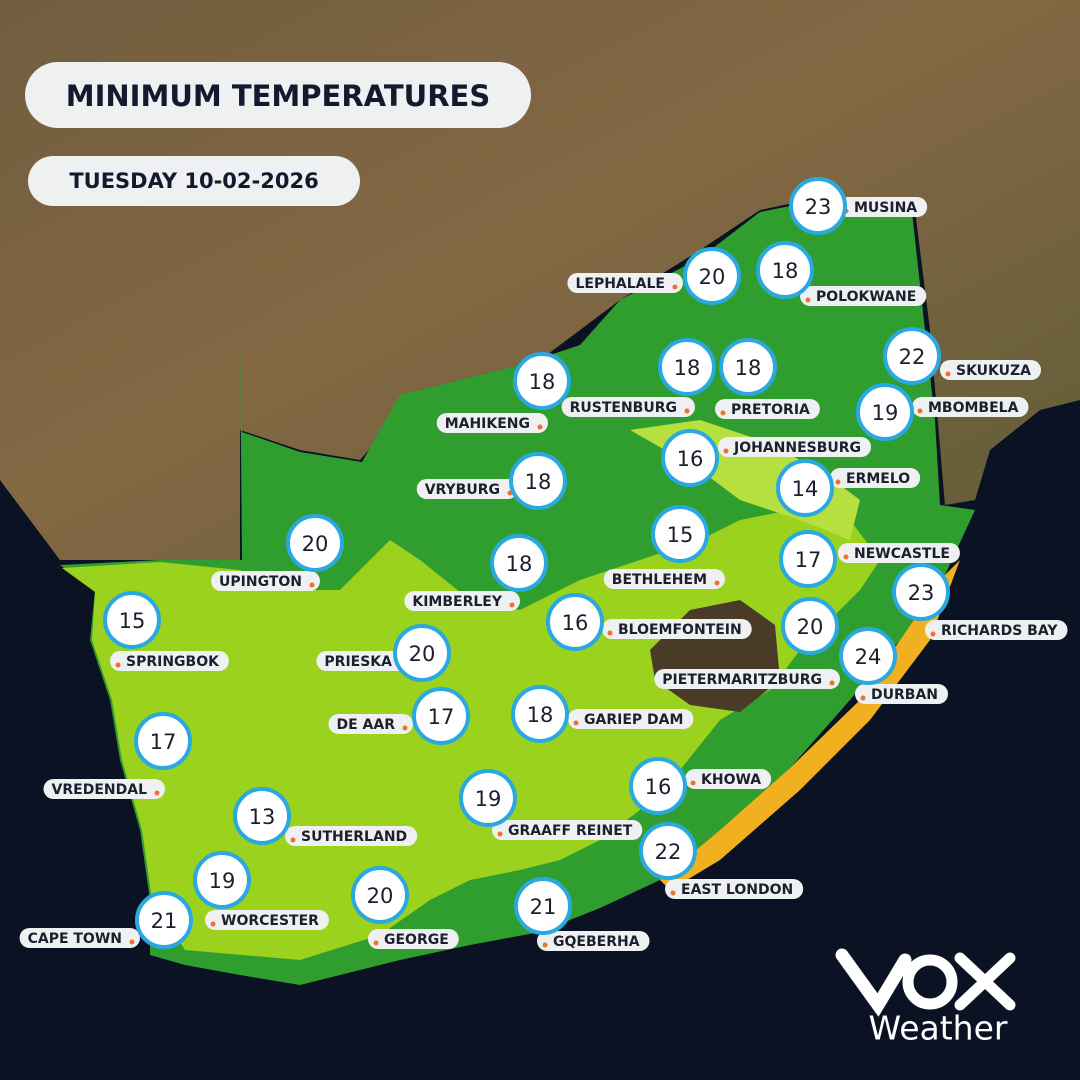 This screenshot has width=1080, height=1080. What do you see at coordinates (106, 920) in the screenshot?
I see `city: CAPE TOWN 21` at bounding box center [106, 920].